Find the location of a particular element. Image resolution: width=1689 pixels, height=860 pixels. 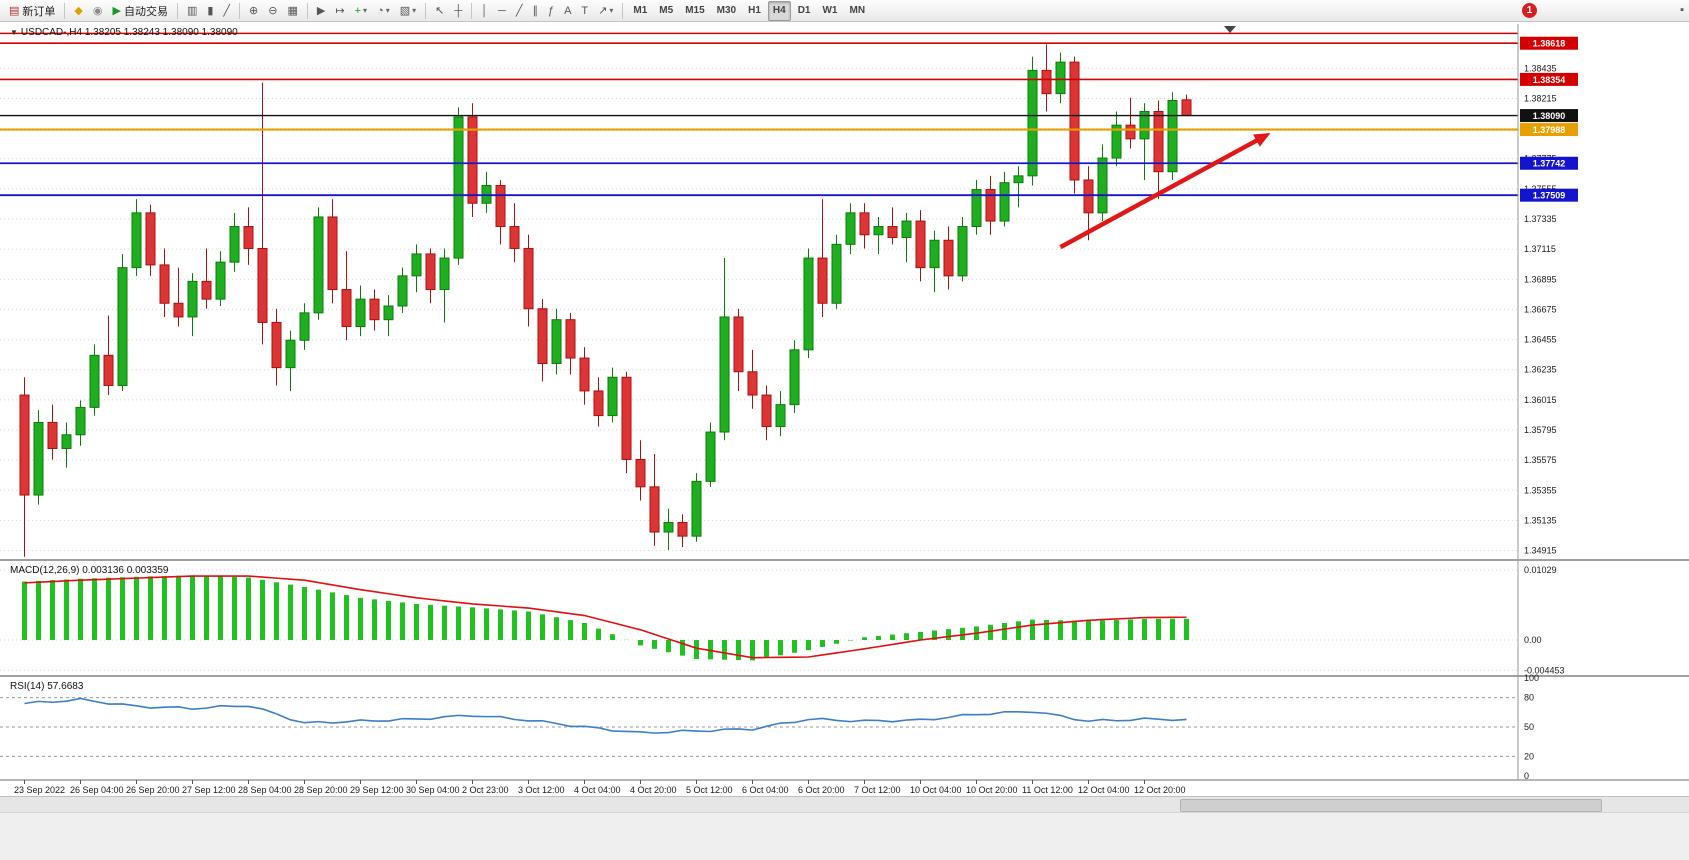

horizontal-line-button: ─ is located at coordinates (502, 11).